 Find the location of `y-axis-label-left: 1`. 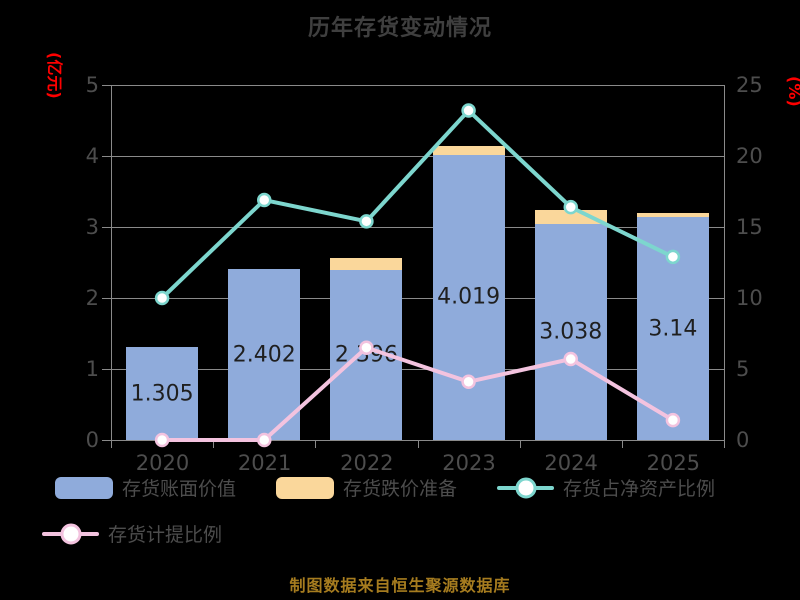

y-axis-label-left: 1 is located at coordinates (92, 368).